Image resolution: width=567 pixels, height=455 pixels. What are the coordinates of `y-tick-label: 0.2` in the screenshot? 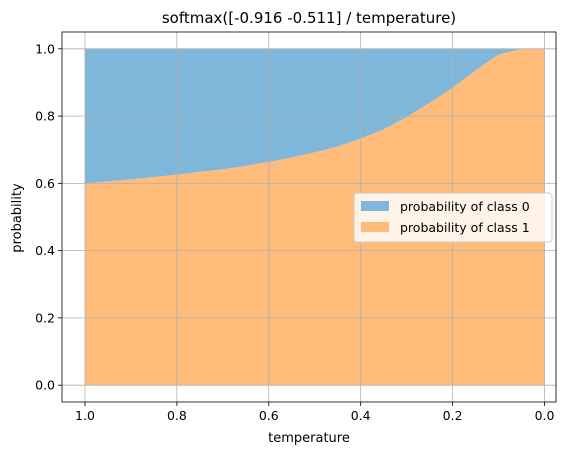 It's located at (45, 317).